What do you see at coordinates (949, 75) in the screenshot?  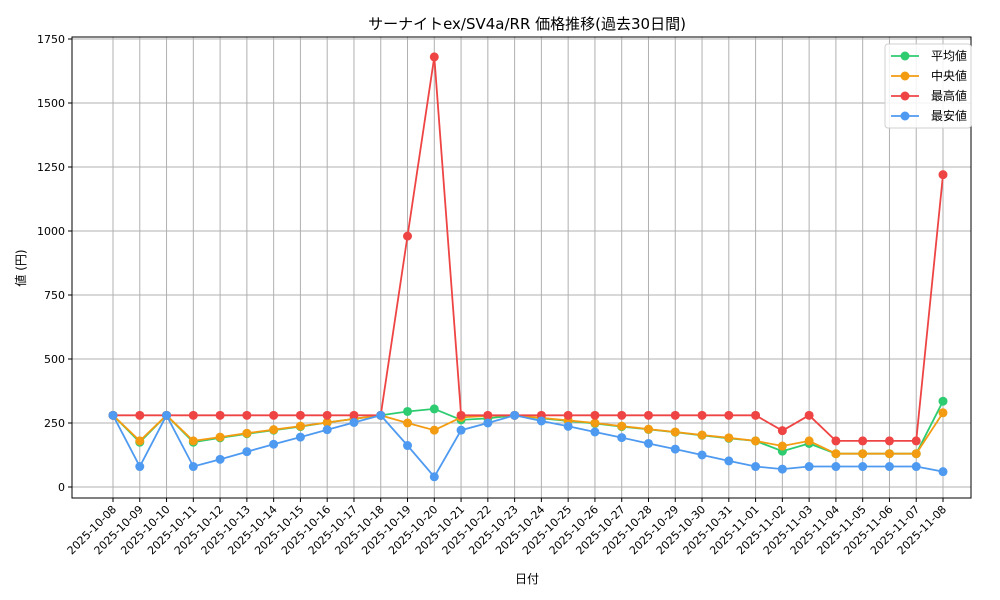 I see `legend-label: 中央値` at bounding box center [949, 75].